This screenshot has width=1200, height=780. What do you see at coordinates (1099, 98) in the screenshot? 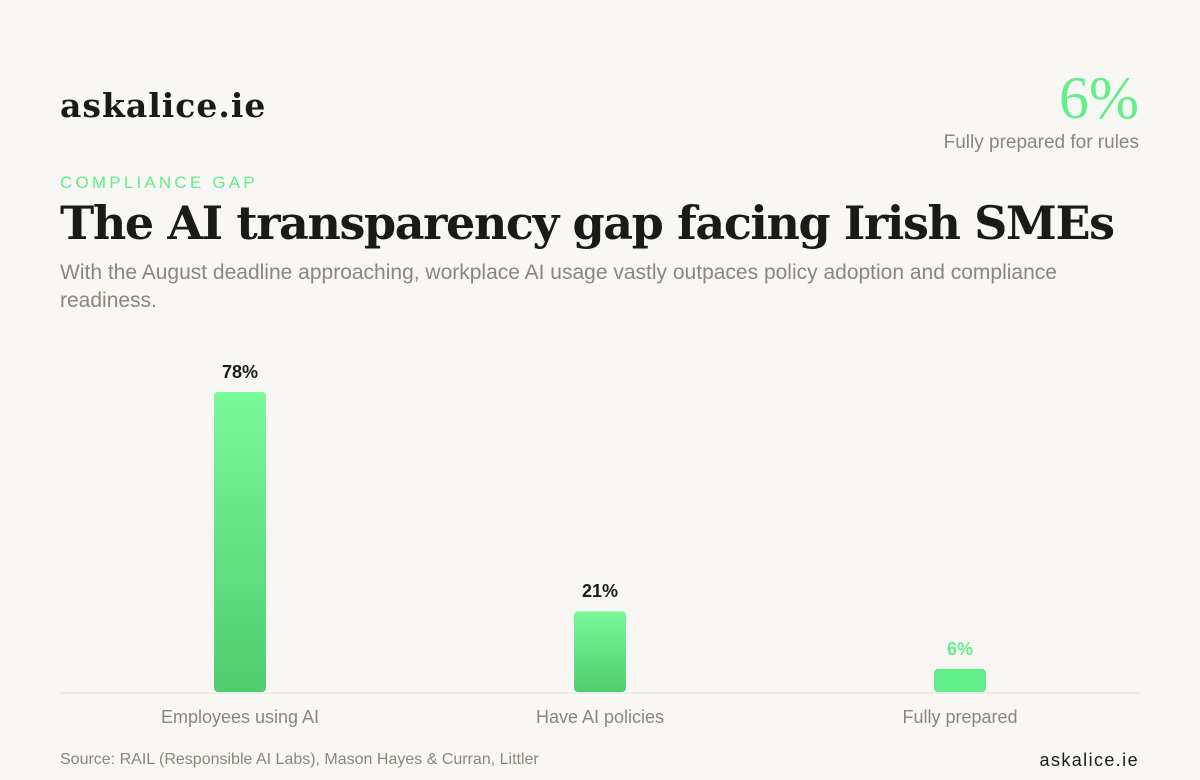
I see `headline-stat-value: 6%` at bounding box center [1099, 98].